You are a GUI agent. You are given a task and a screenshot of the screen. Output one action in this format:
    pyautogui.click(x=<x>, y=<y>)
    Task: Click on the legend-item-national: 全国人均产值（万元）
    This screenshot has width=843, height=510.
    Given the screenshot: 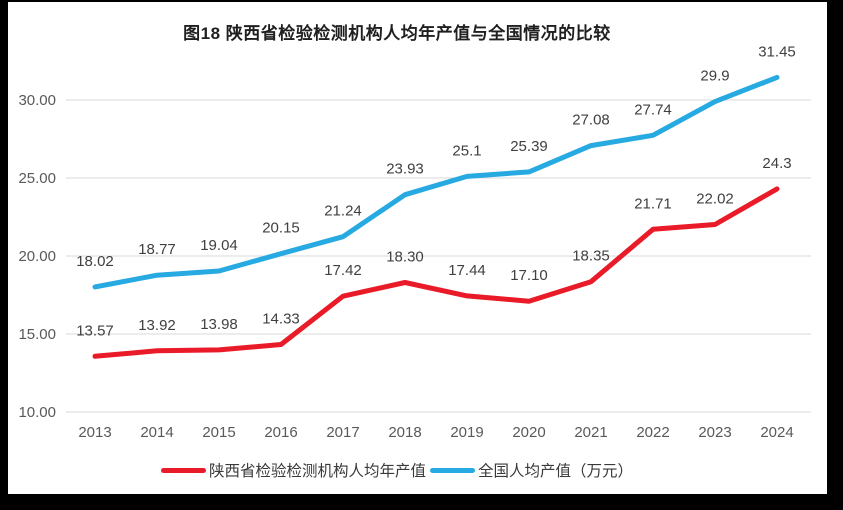 What is the action you would take?
    pyautogui.click(x=531, y=470)
    